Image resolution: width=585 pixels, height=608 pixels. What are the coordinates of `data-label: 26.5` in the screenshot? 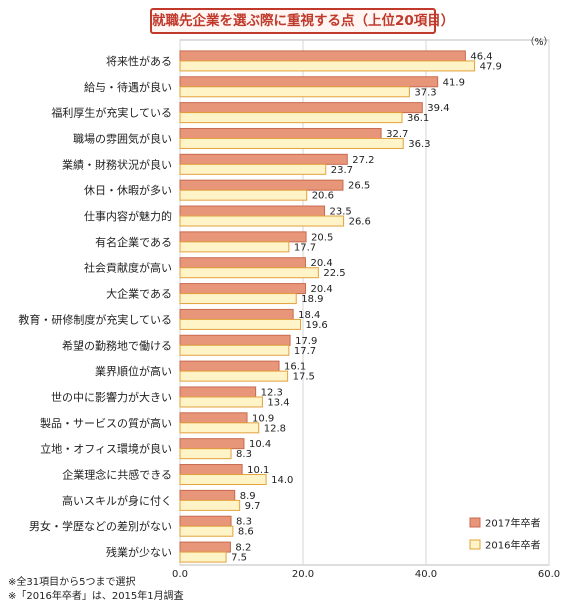 It's located at (359, 186).